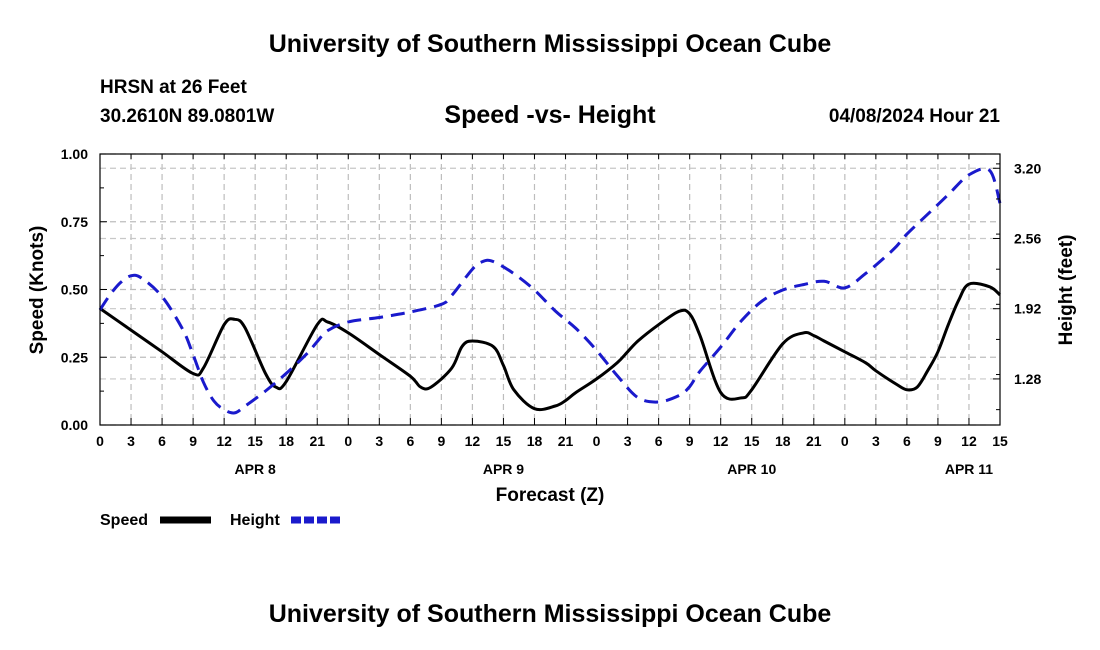 The width and height of the screenshot is (1100, 650). Describe the element at coordinates (1066, 290) in the screenshot. I see `y2-axis-label: Height (feet)` at that location.